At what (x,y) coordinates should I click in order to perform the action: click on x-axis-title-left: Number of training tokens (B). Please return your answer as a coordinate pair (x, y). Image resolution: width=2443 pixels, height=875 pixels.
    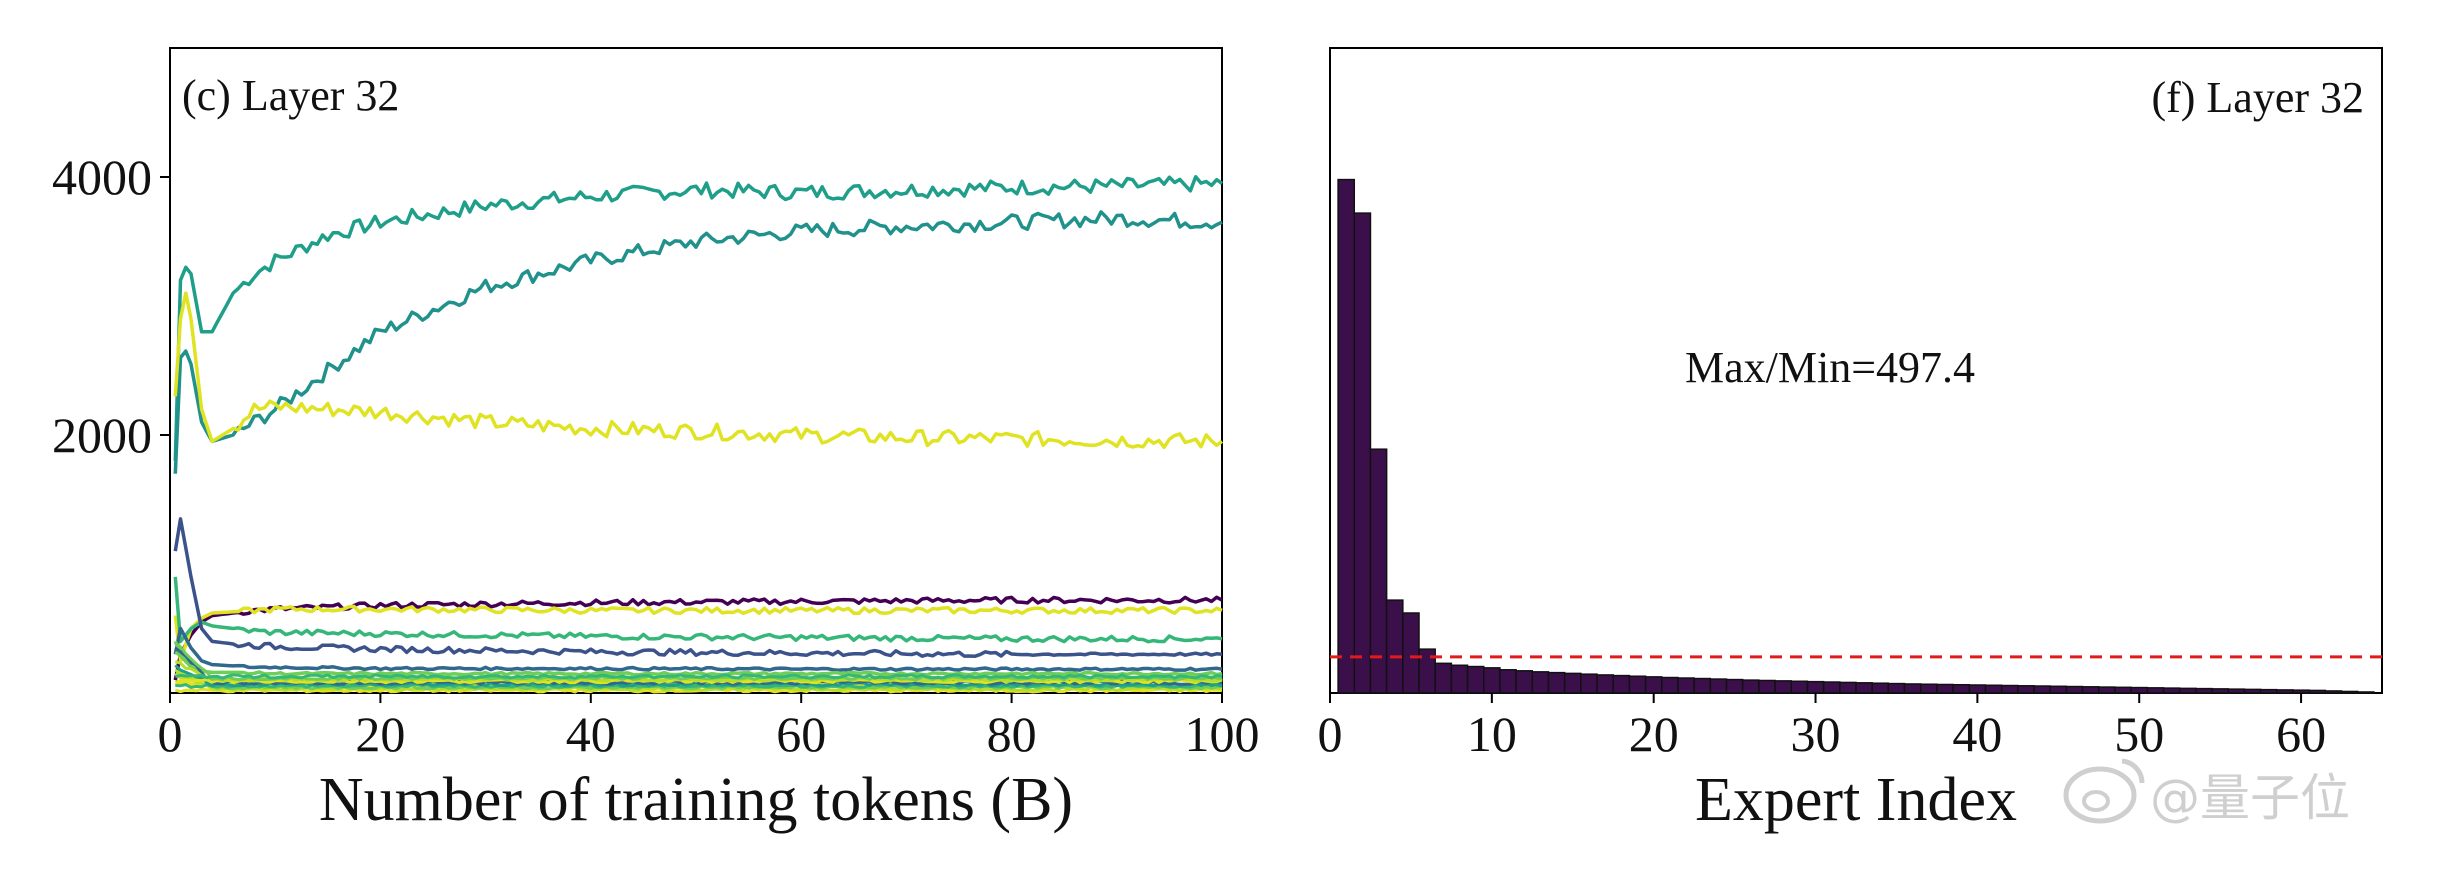
    Looking at the image, I should click on (696, 800).